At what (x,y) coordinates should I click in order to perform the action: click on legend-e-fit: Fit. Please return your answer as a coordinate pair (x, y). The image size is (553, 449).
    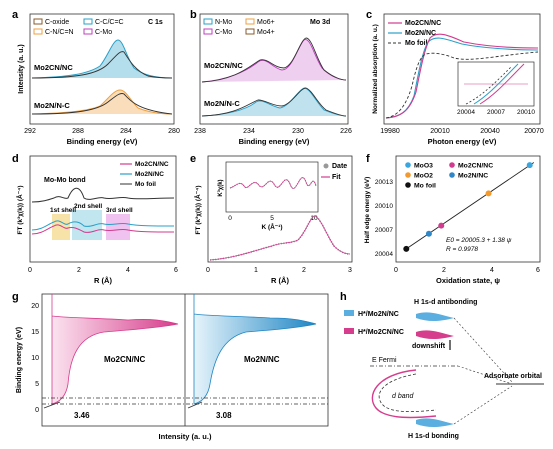
    Looking at the image, I should click on (336, 177).